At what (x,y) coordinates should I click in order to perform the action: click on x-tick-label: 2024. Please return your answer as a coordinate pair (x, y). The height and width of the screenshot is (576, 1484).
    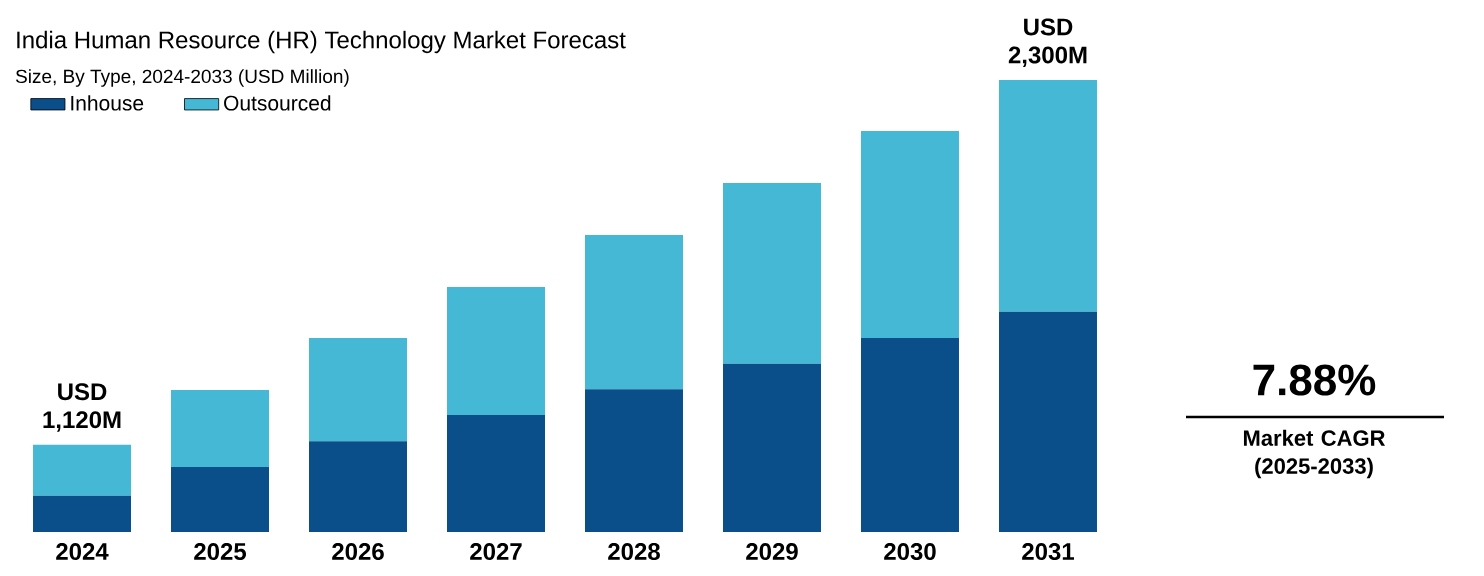
    Looking at the image, I should click on (82, 552).